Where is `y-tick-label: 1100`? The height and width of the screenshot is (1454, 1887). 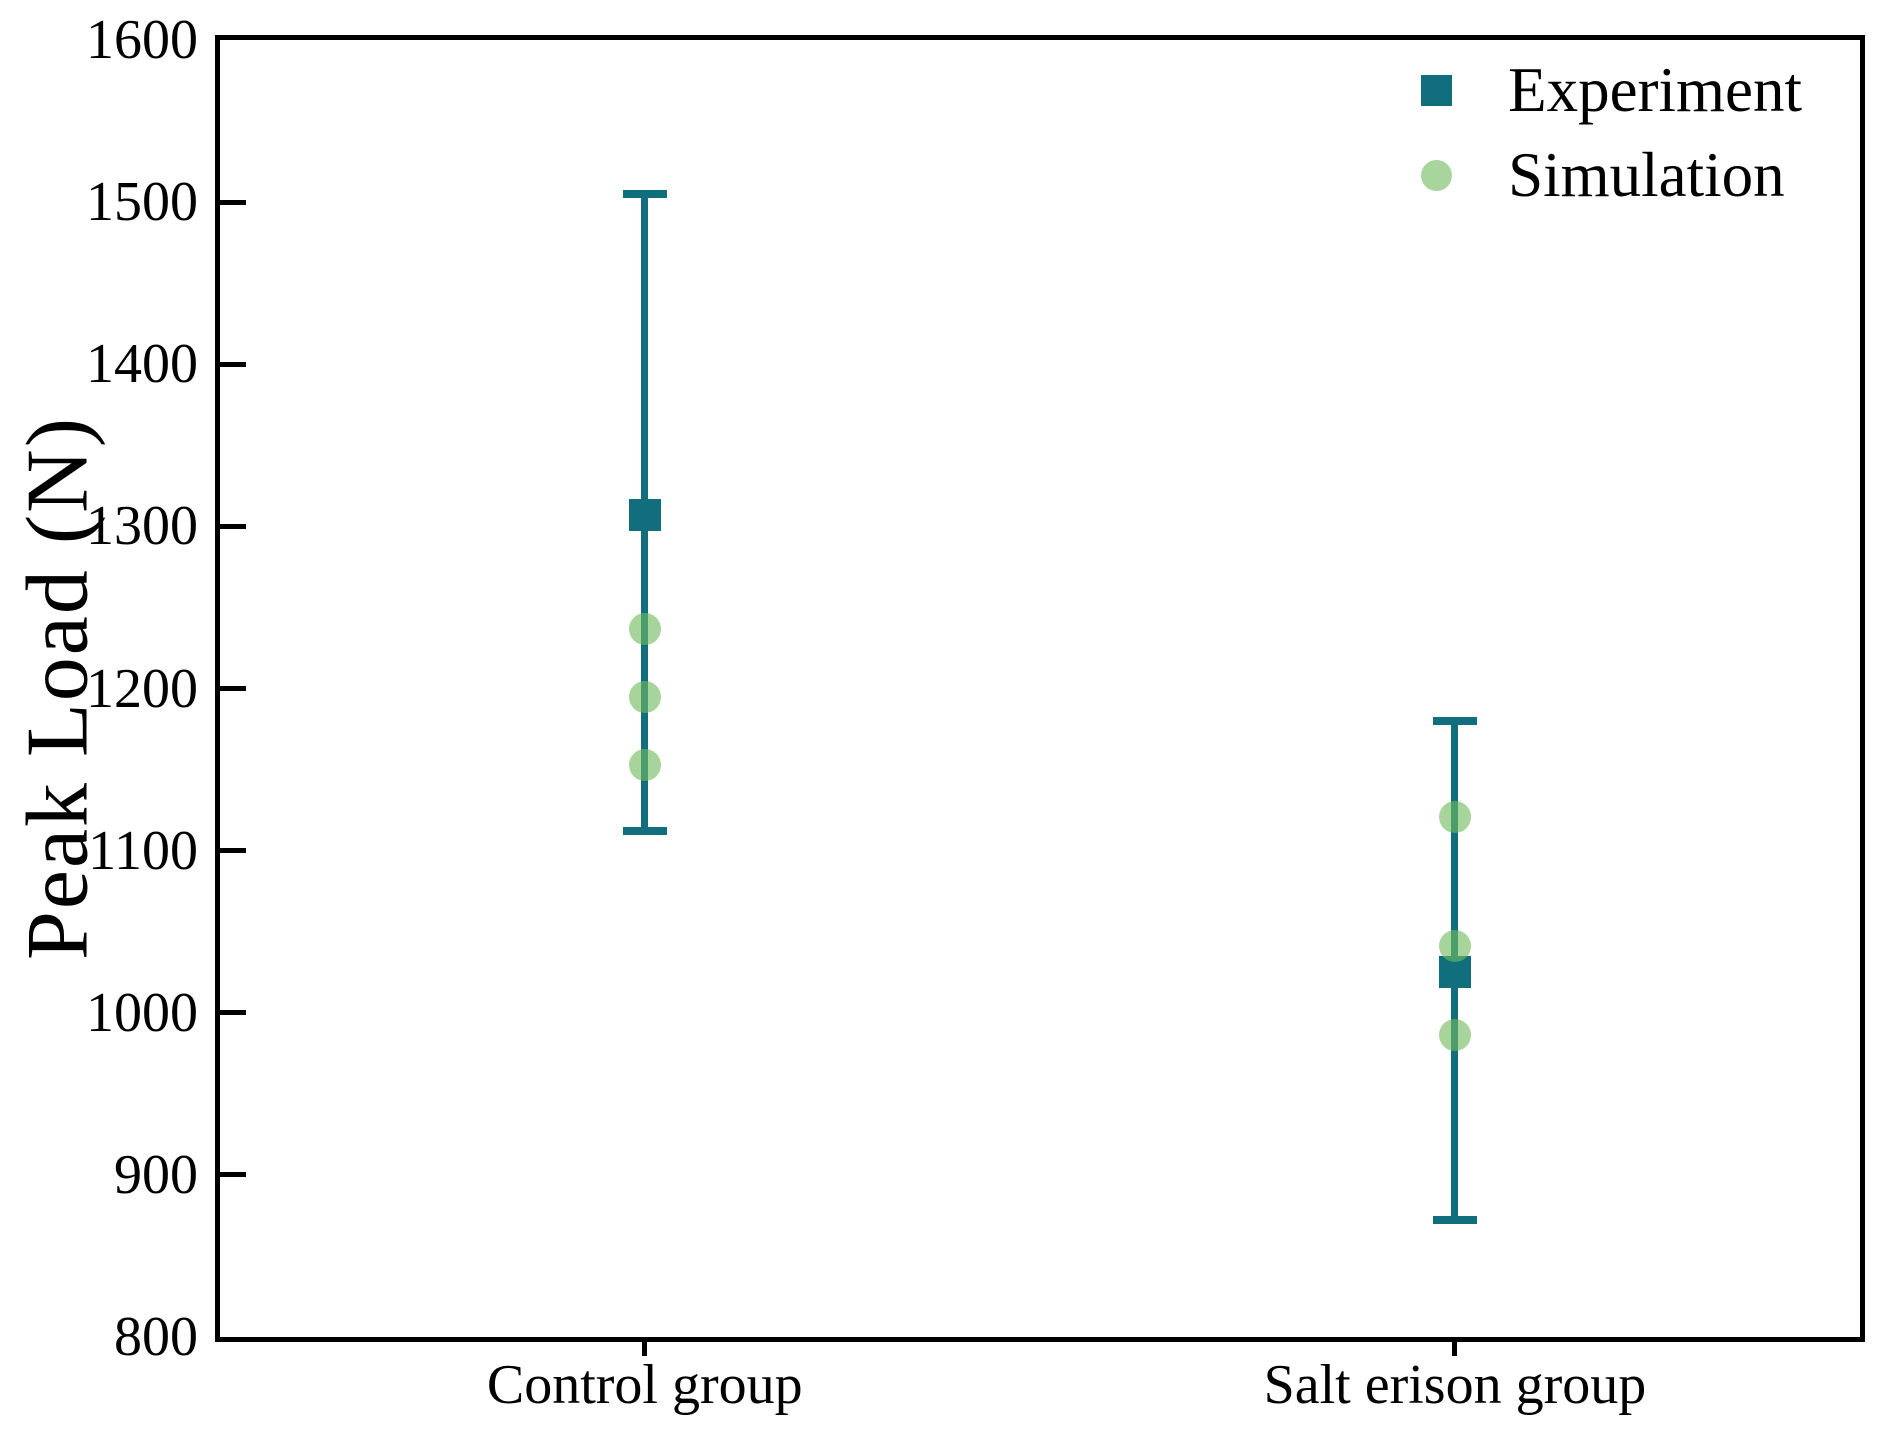 y-tick-label: 1100 is located at coordinates (143, 850).